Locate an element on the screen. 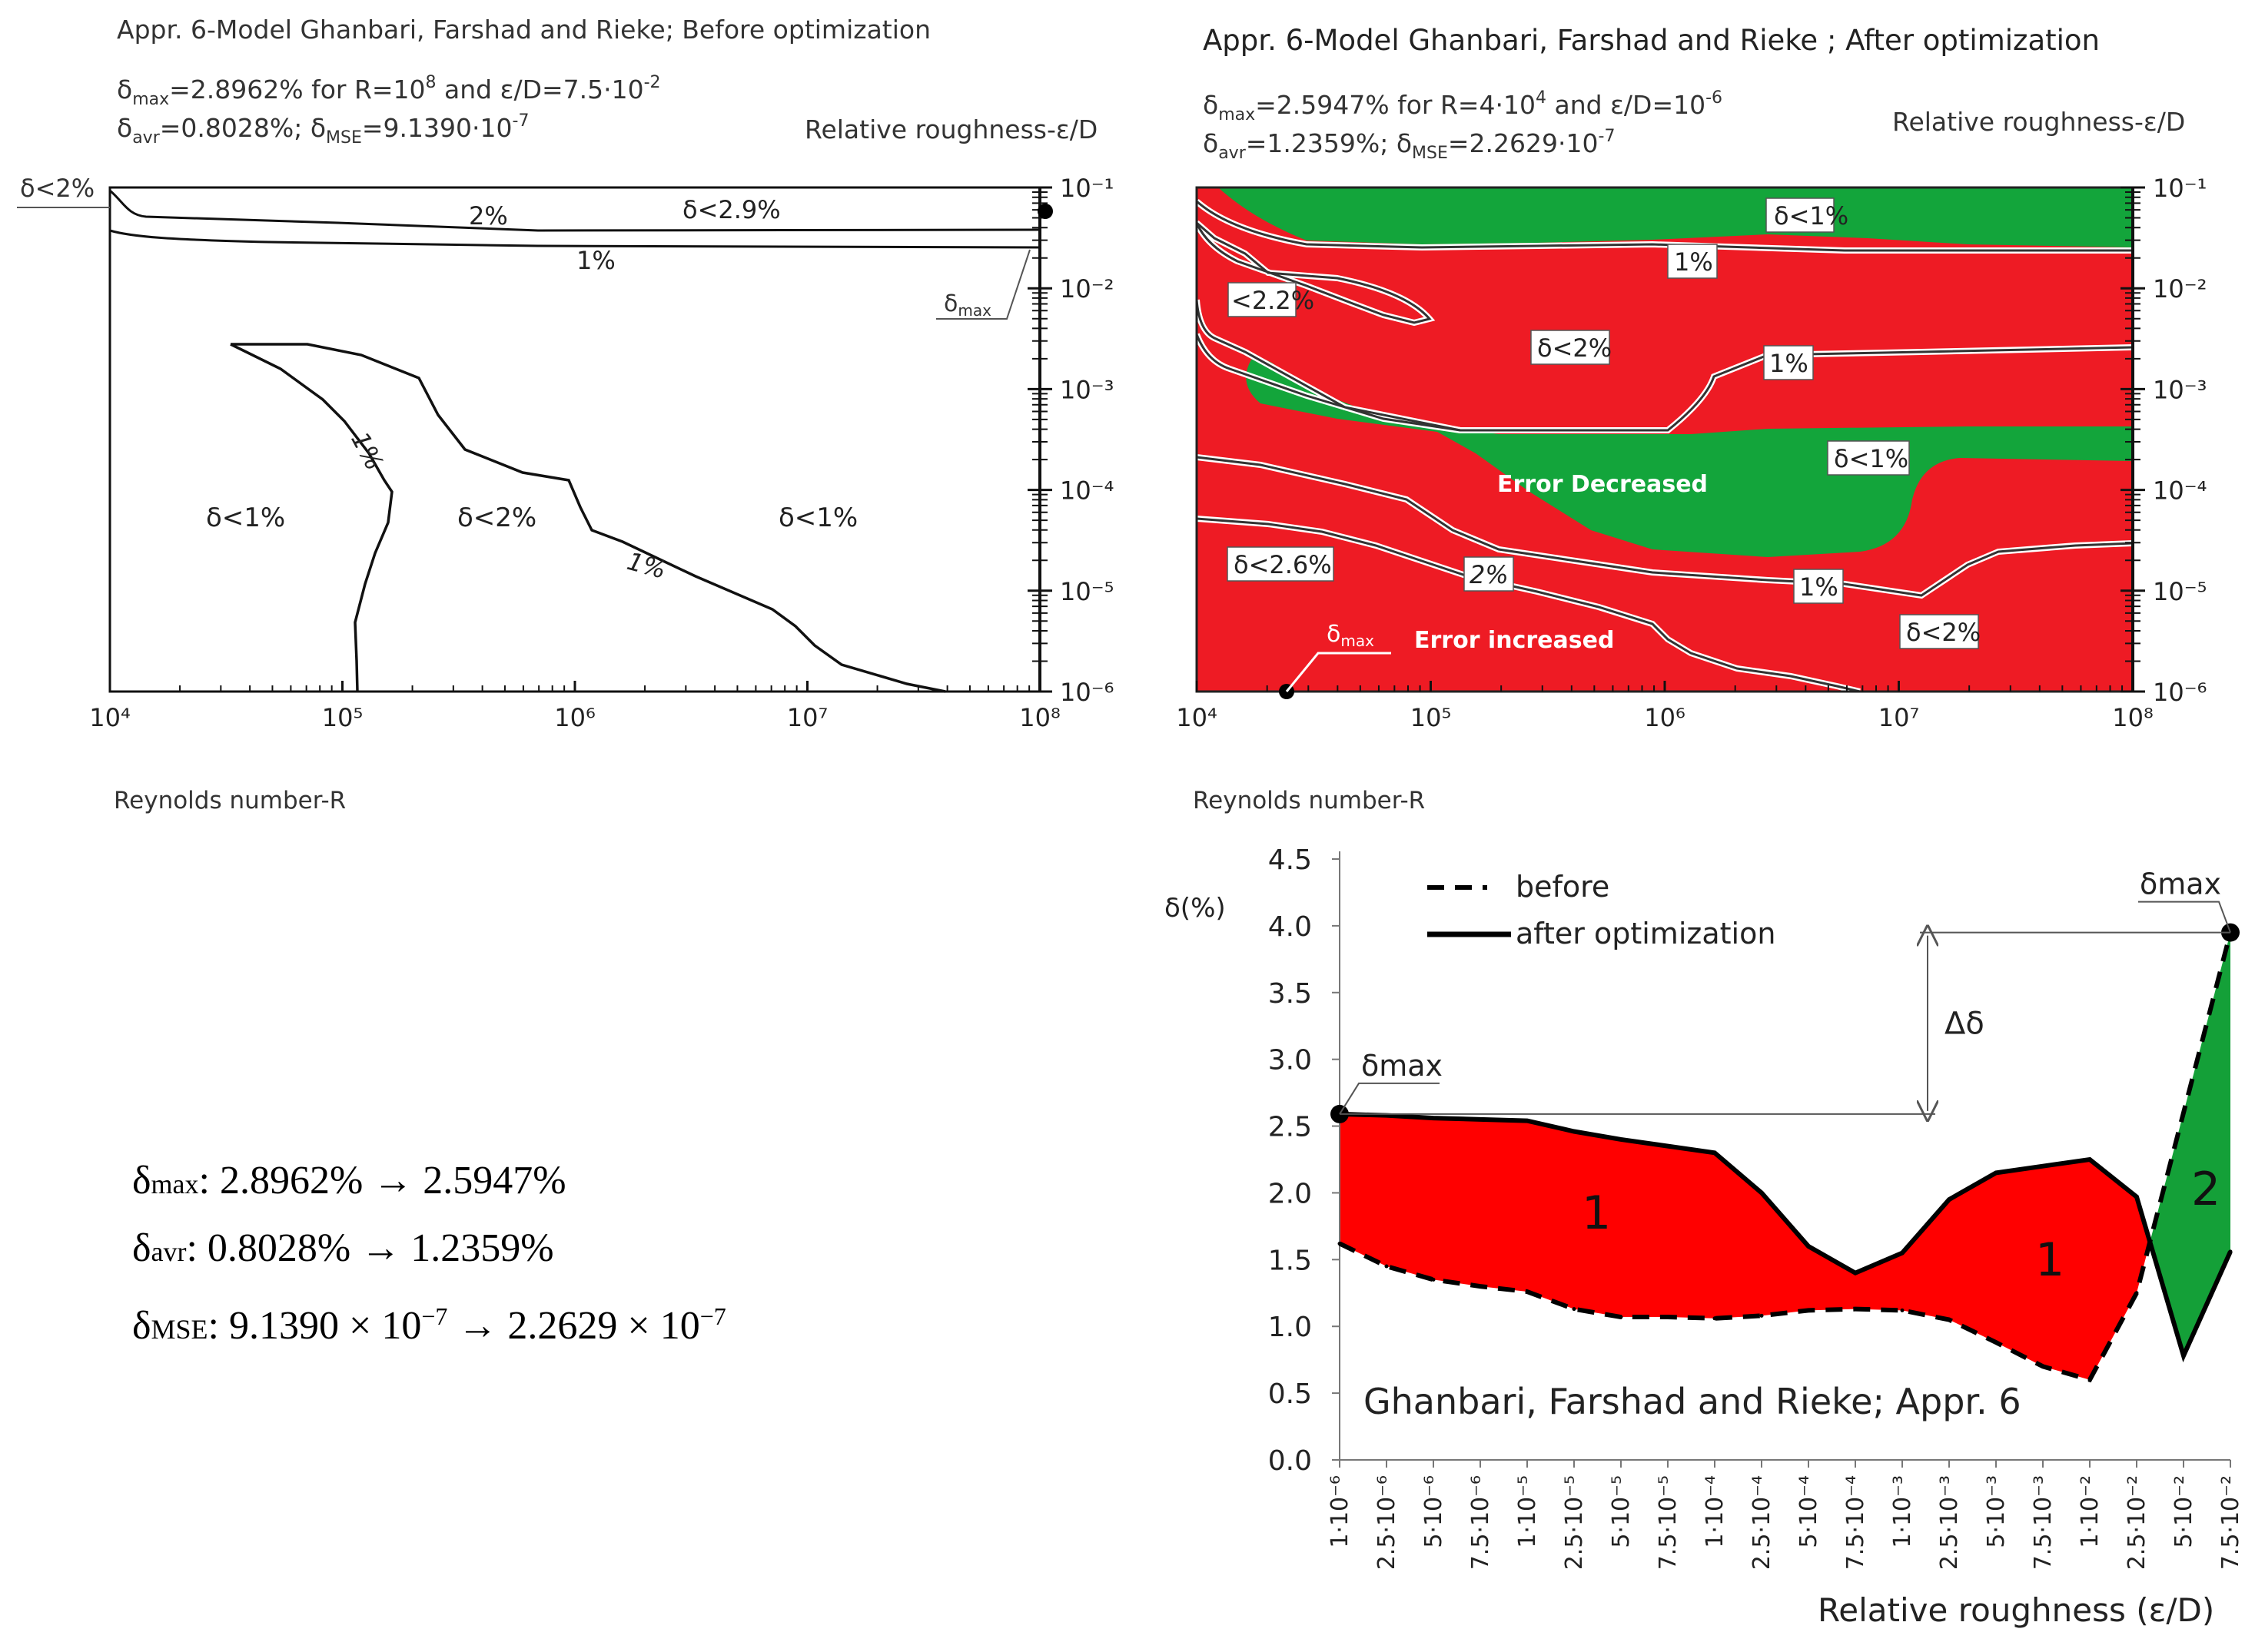  chart-series-before is located at coordinates (1785, 1157).